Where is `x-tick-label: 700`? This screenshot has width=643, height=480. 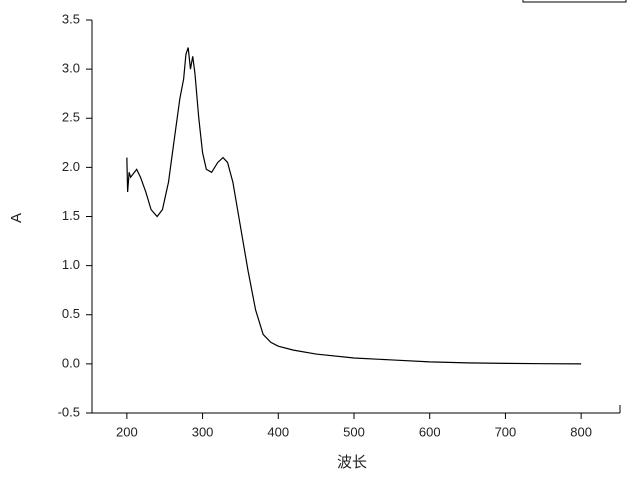 x-tick-label: 700 is located at coordinates (506, 431).